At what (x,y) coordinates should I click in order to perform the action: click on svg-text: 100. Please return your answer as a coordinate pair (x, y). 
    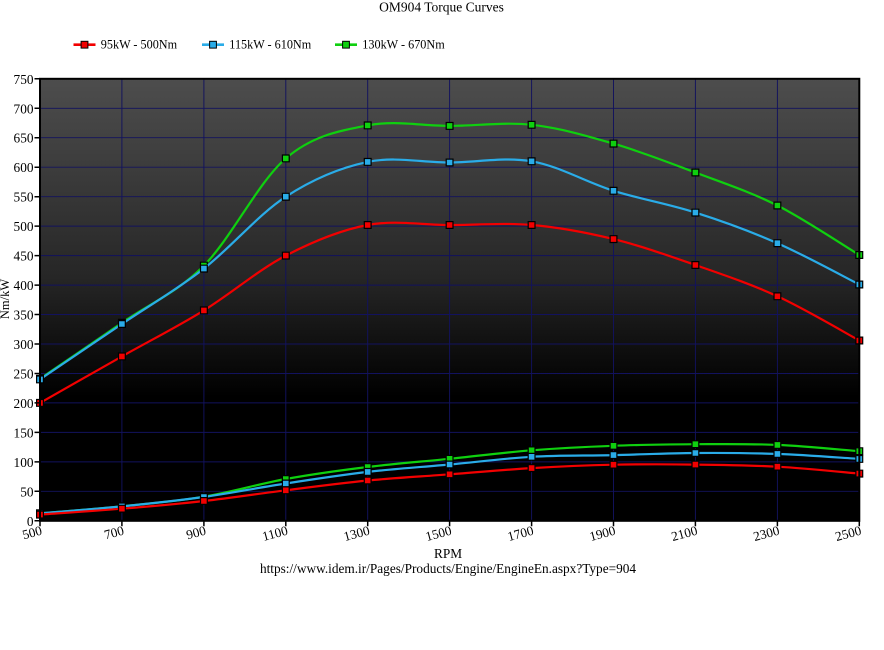
    Looking at the image, I should click on (24, 462).